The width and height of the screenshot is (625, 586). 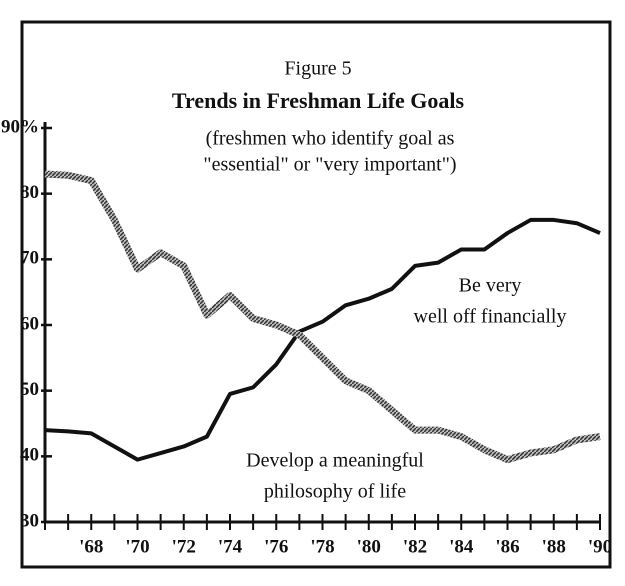 I want to click on x-tick-label: '90, so click(x=600, y=546).